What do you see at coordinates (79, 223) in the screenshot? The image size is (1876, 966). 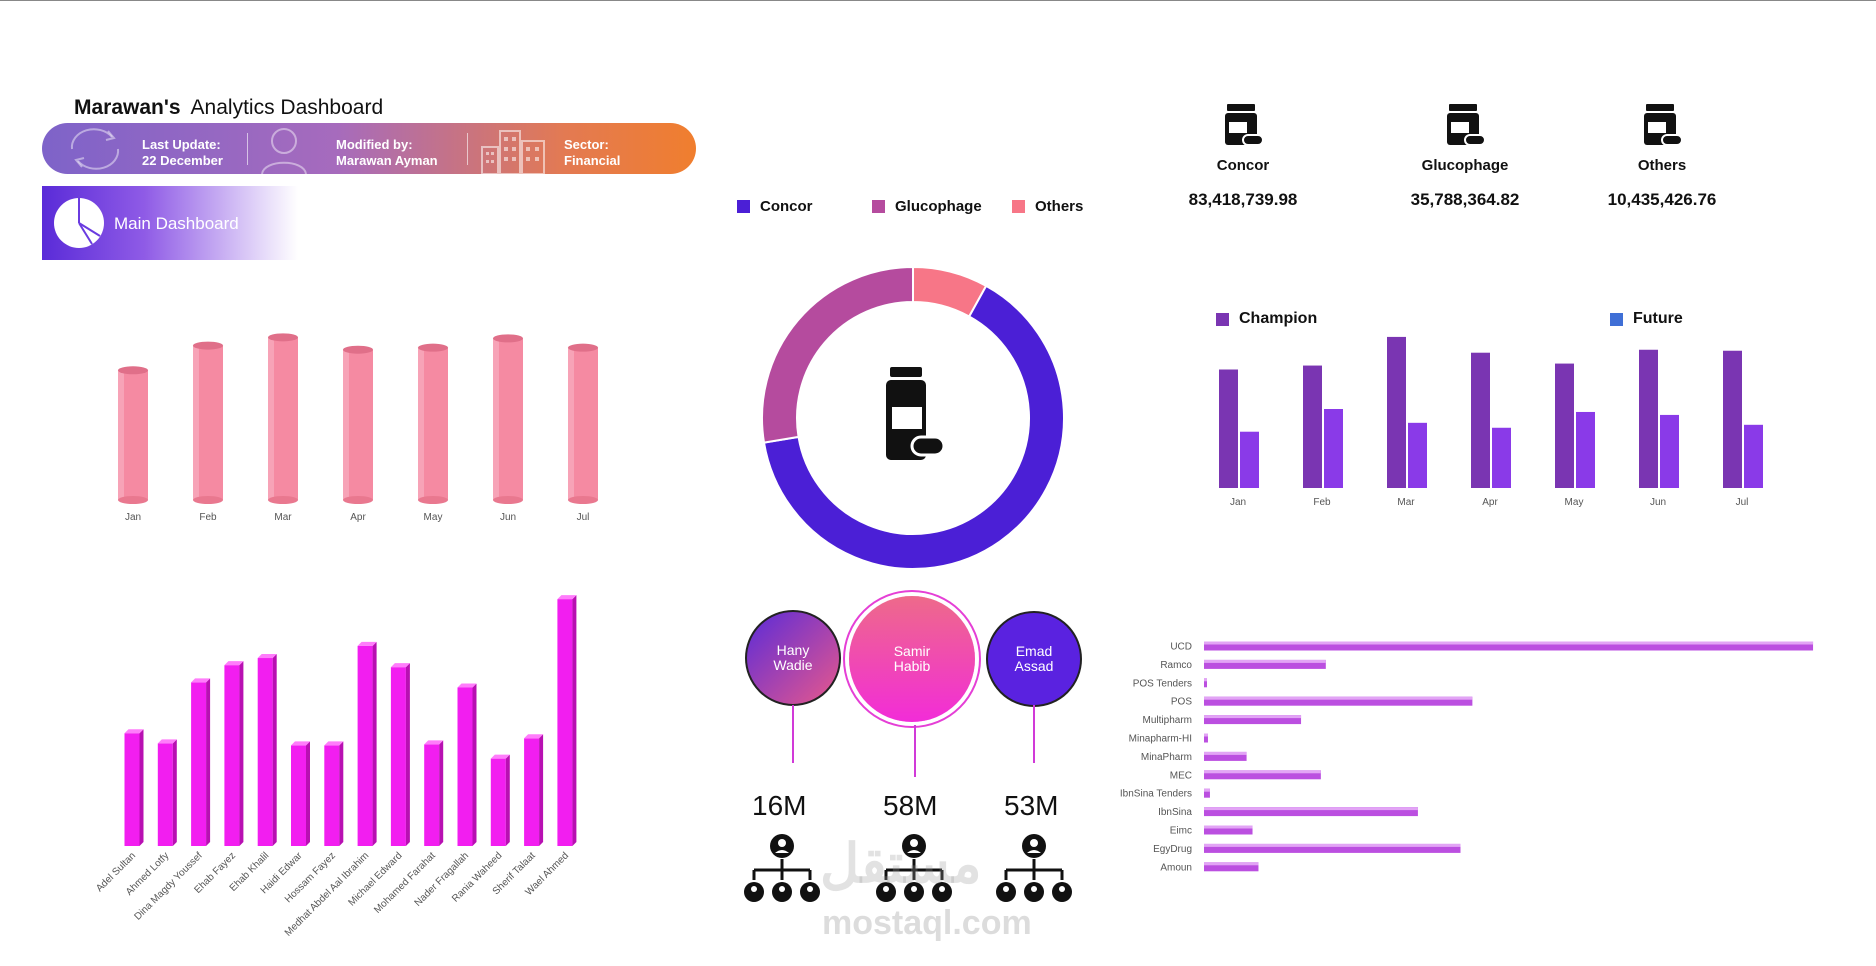 I see `pie-chart-icon` at bounding box center [79, 223].